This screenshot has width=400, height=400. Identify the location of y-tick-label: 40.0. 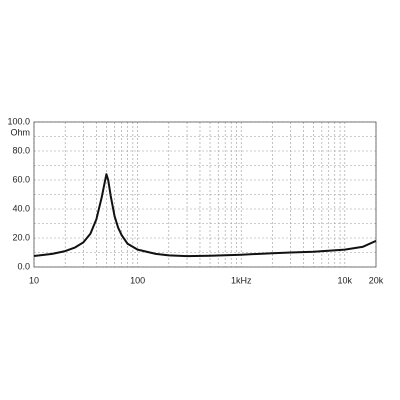
(21, 208).